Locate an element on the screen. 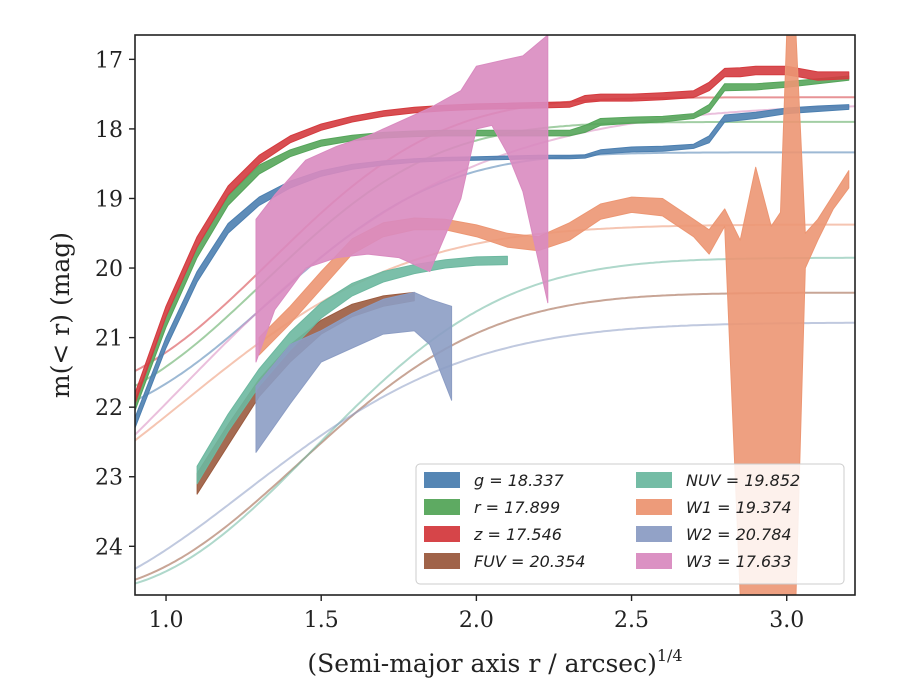 The image size is (900, 700). legend-swatch-w3 is located at coordinates (654, 561).